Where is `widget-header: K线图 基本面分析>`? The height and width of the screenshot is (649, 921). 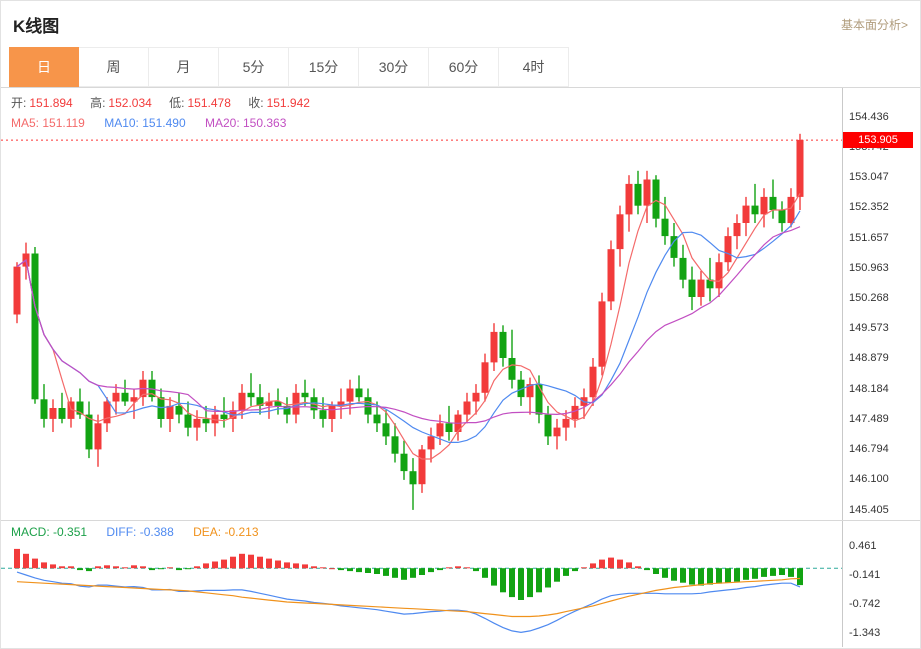 widget-header: K线图 基本面分析> is located at coordinates (460, 24).